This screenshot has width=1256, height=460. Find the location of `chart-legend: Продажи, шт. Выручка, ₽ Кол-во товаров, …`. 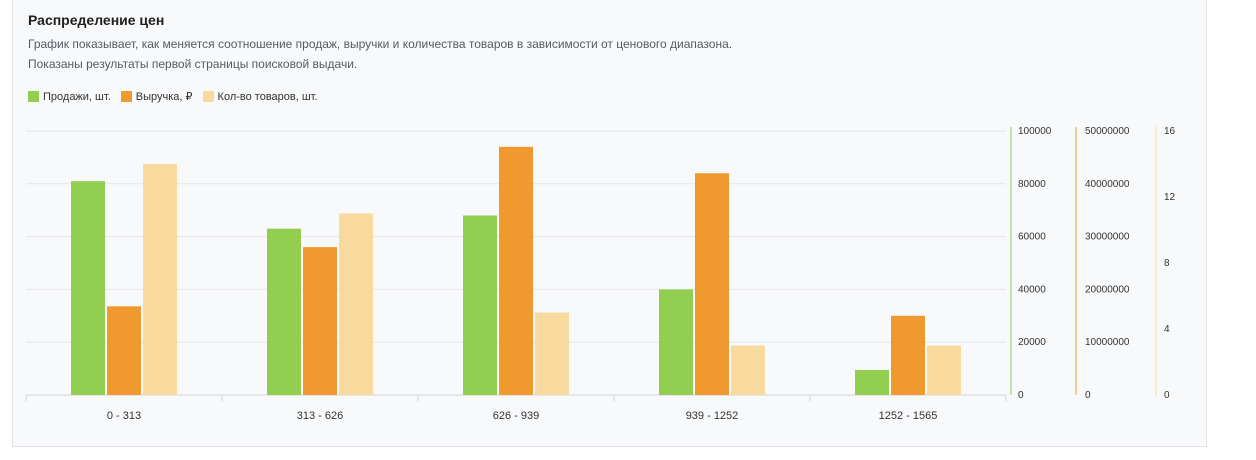

chart-legend: Продажи, шт. Выручка, ₽ Кол-во товаров, … is located at coordinates (173, 96).